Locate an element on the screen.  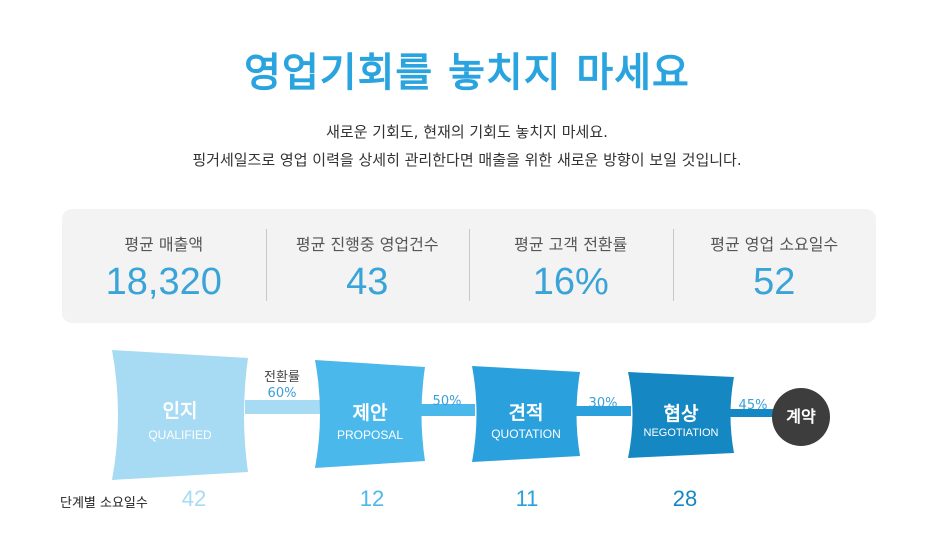
stat-avg-deals: 평균 진행중 영업건수 43 is located at coordinates (367, 266).